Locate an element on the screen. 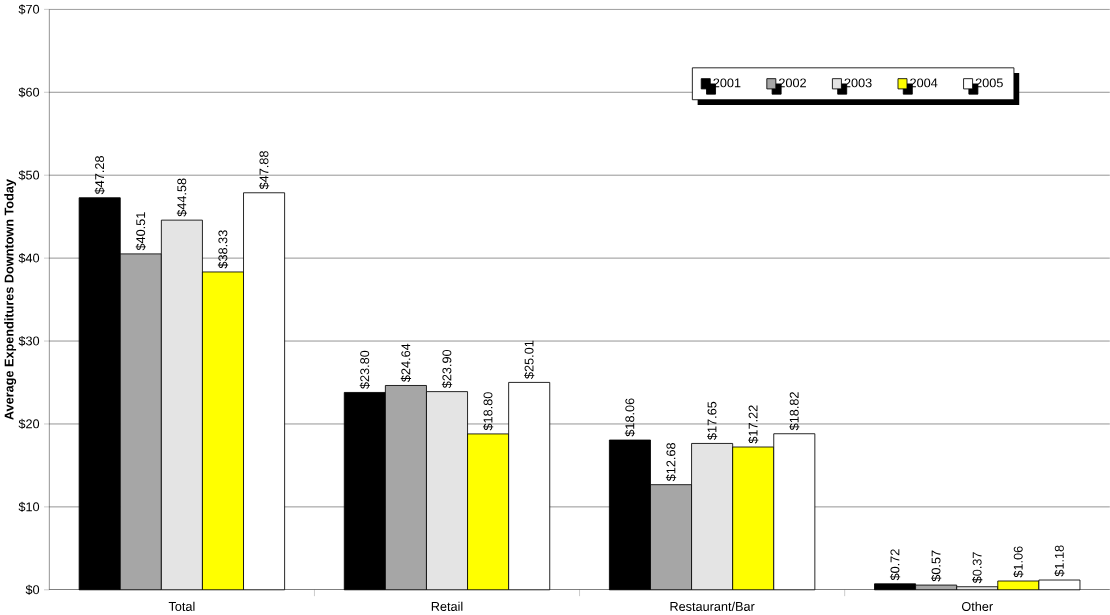  data-label: $18.82 is located at coordinates (794, 411).